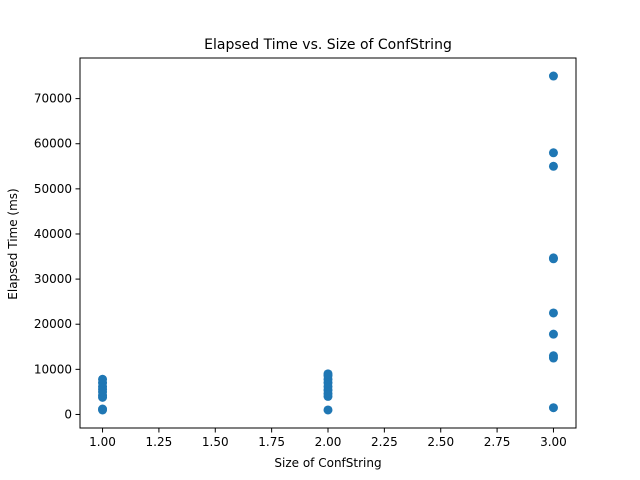 Image resolution: width=640 pixels, height=480 pixels. I want to click on y-tick-label: 0, so click(68, 414).